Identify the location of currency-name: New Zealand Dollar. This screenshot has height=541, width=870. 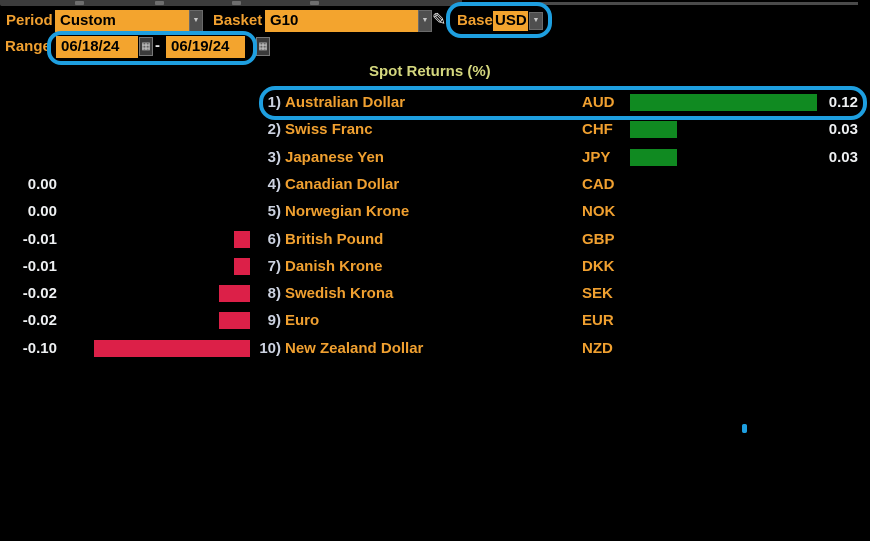
(354, 348).